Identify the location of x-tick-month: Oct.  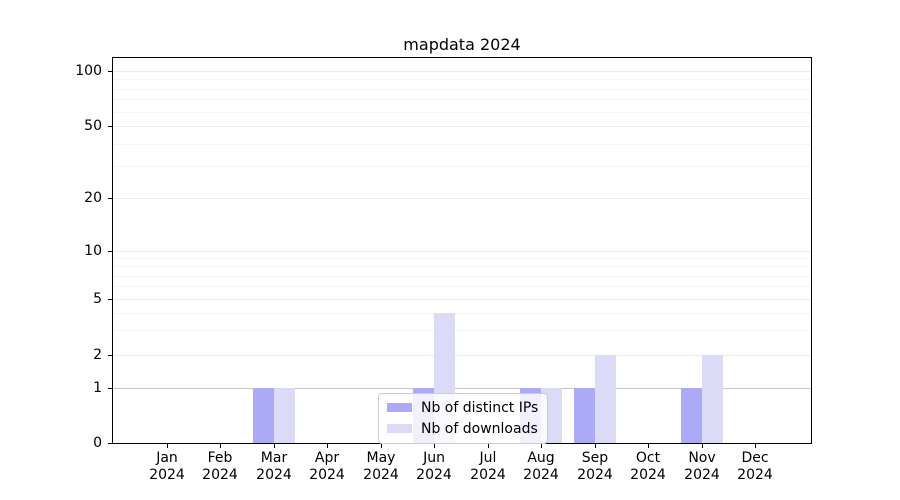
(648, 458).